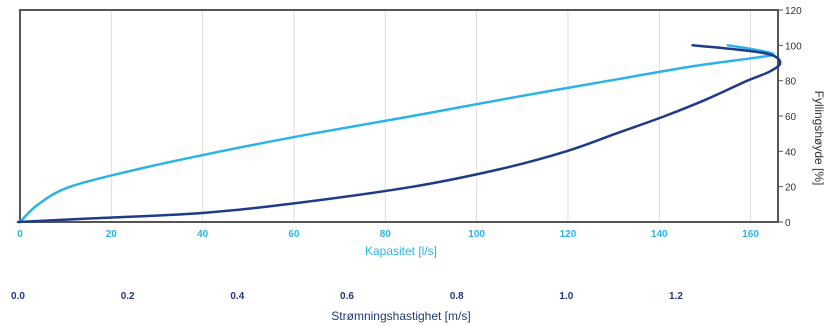 This screenshot has height=326, width=830. Describe the element at coordinates (128, 296) in the screenshot. I see `velocity-tick-label: 0.2` at that location.